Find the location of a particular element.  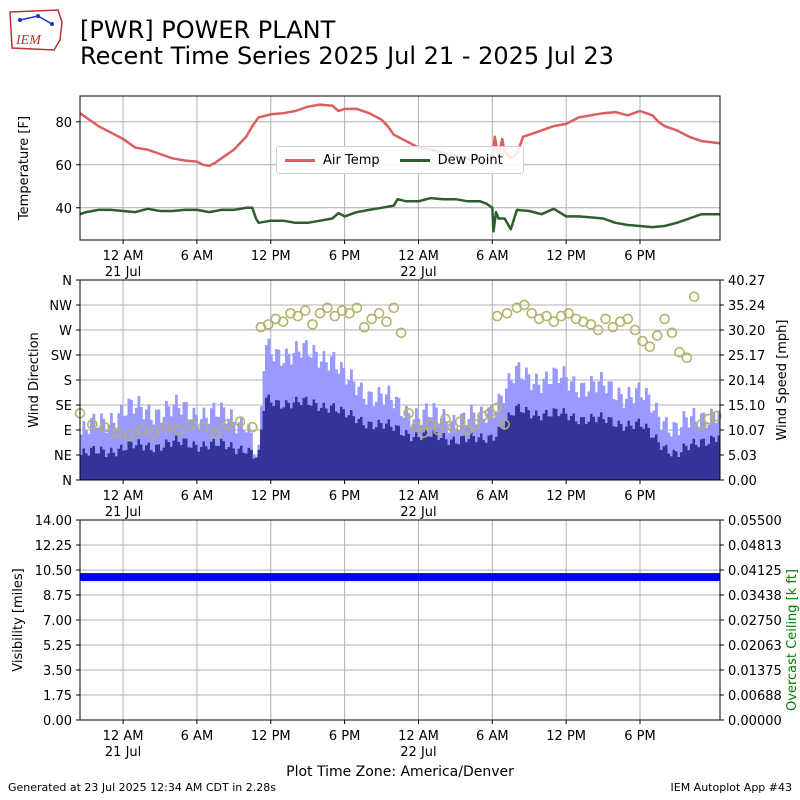

visibility-tick-label: 7.00 is located at coordinates (57, 621).